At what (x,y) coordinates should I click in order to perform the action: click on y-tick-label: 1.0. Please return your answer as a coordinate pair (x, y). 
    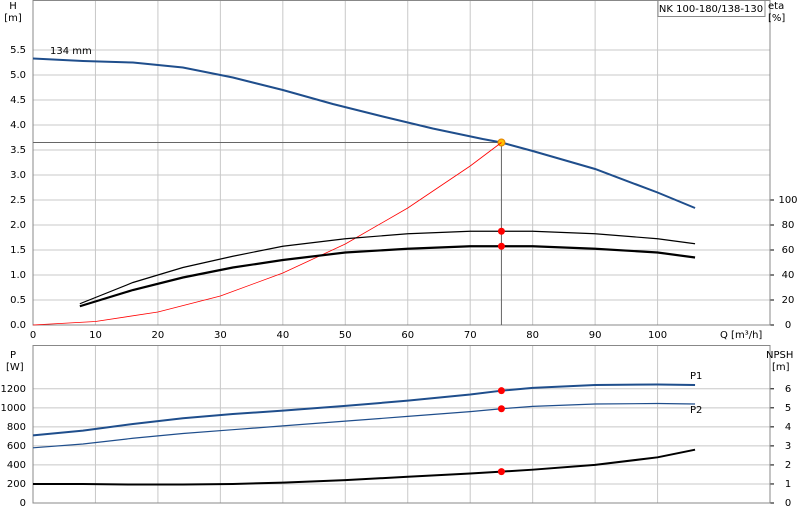
    Looking at the image, I should click on (18, 275).